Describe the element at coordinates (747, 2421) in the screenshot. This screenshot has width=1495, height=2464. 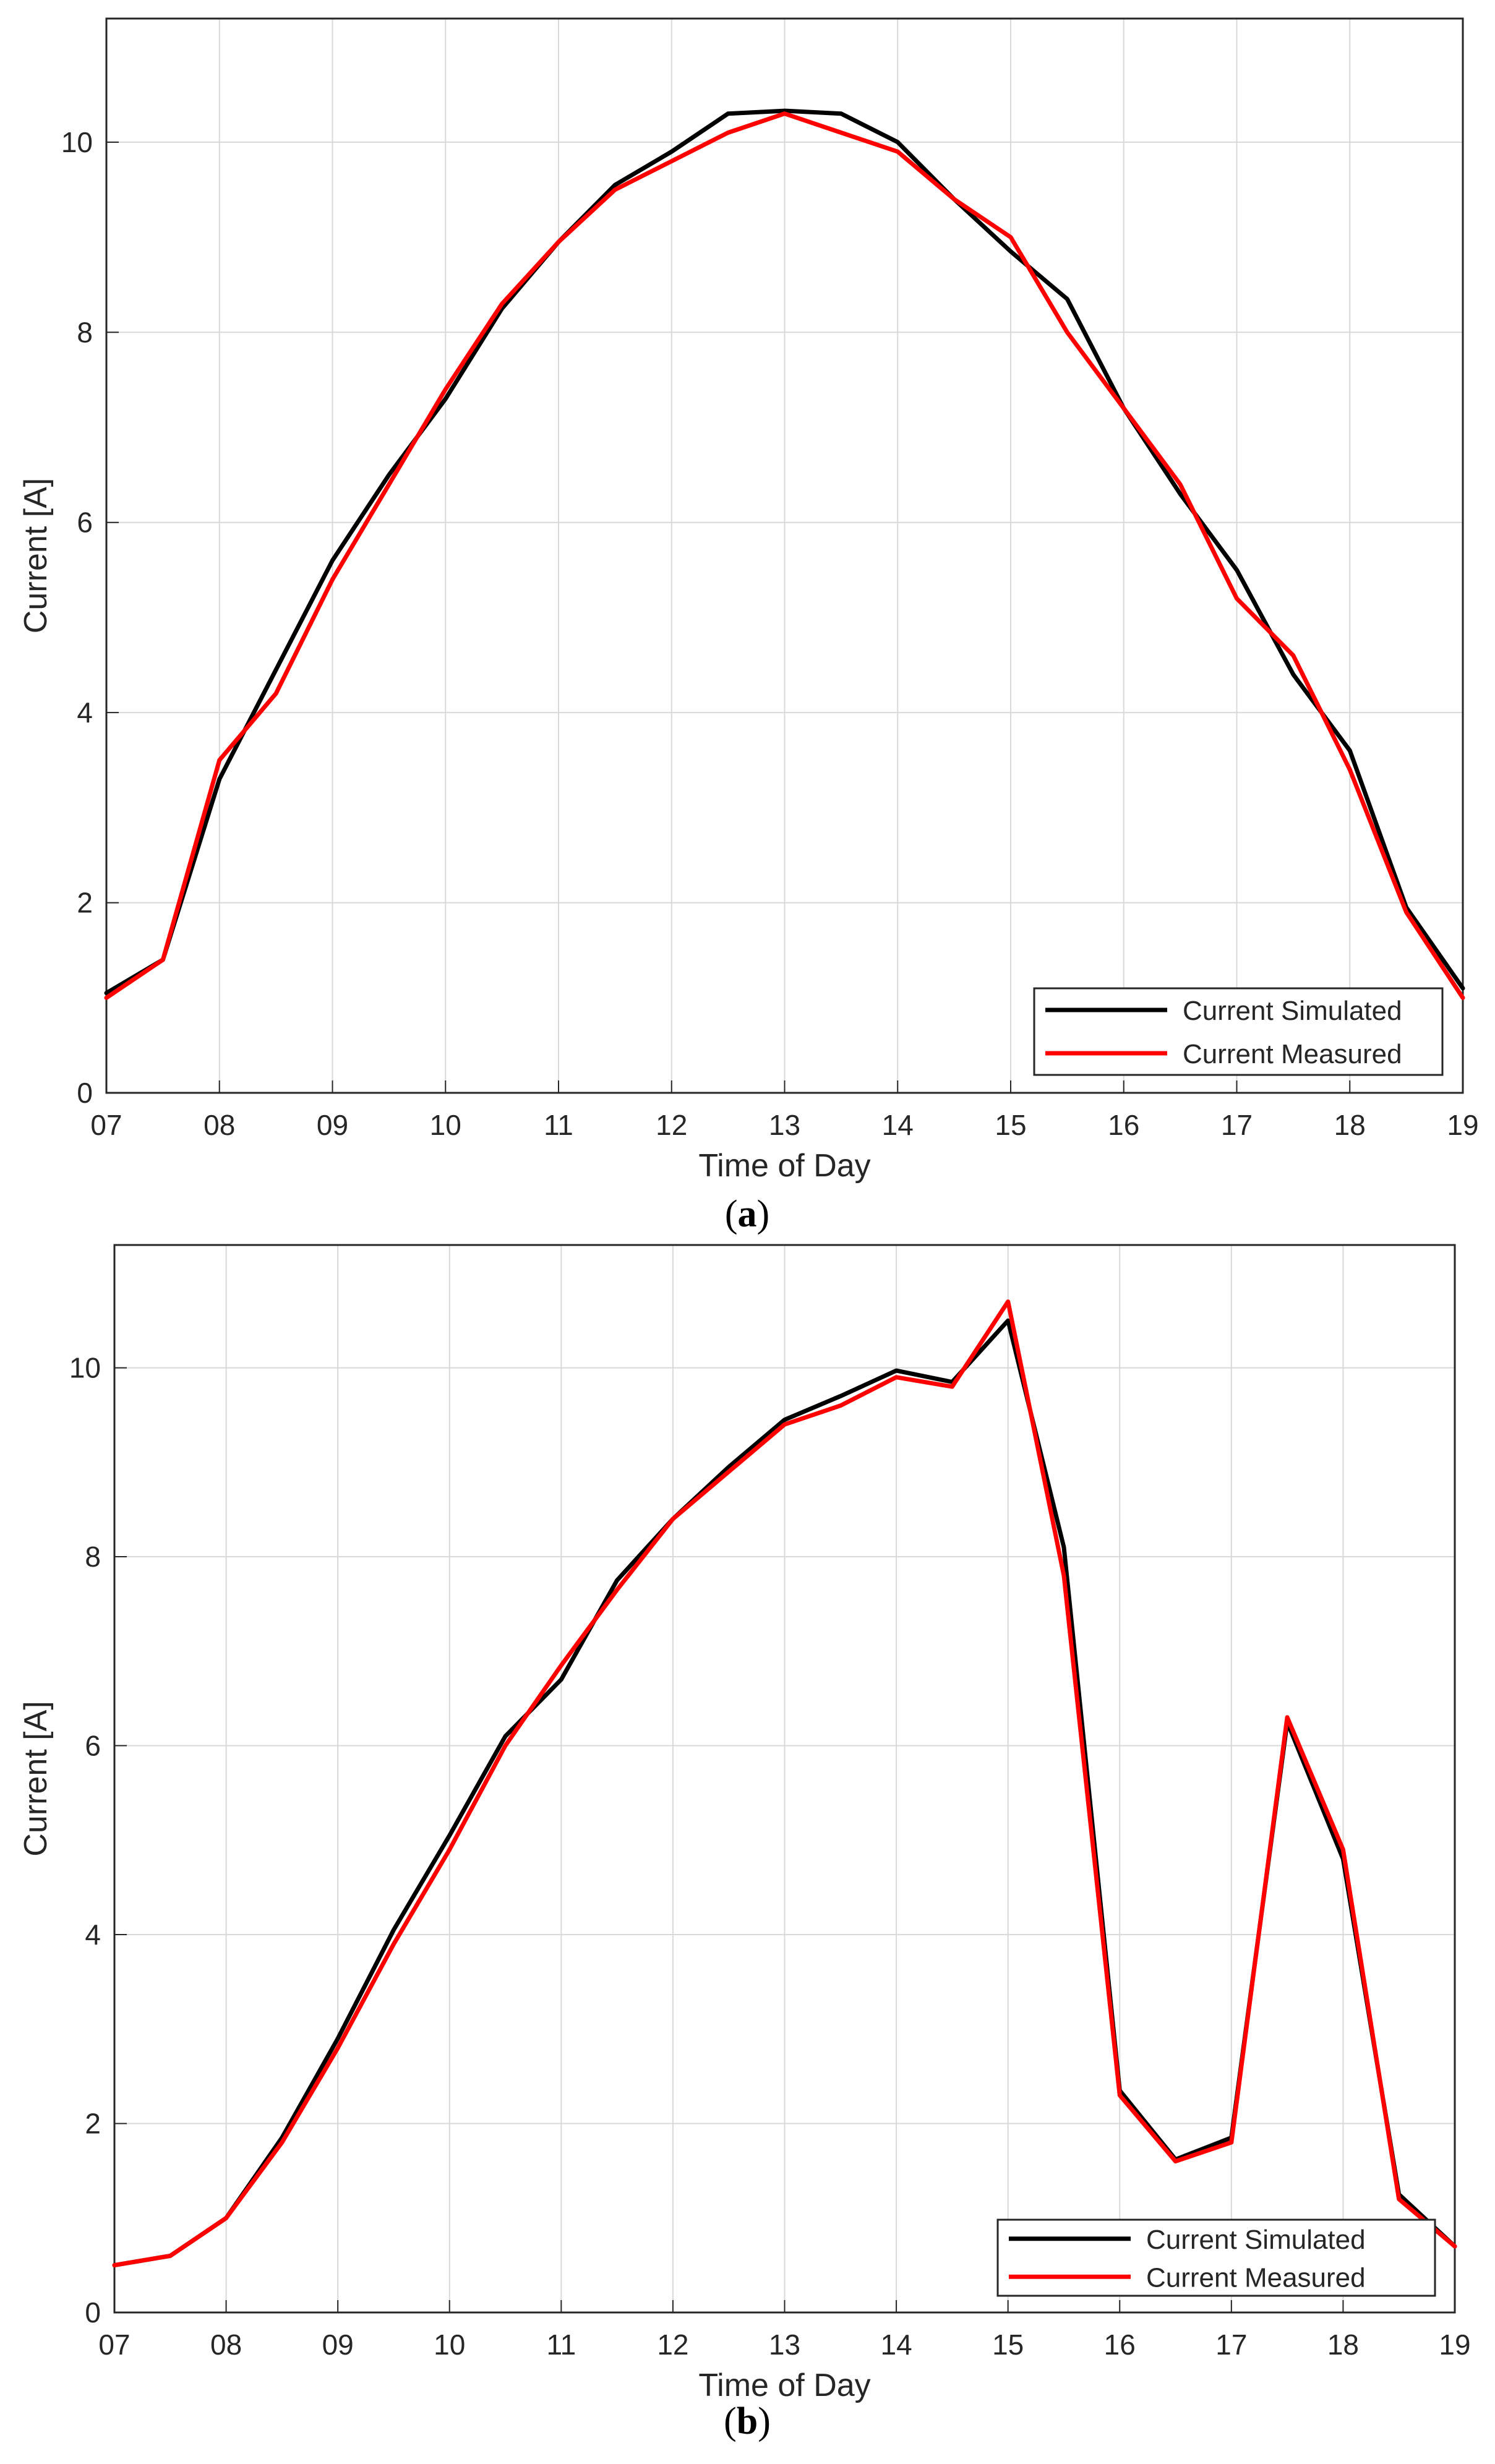
I see `caption-b: (b)` at that location.